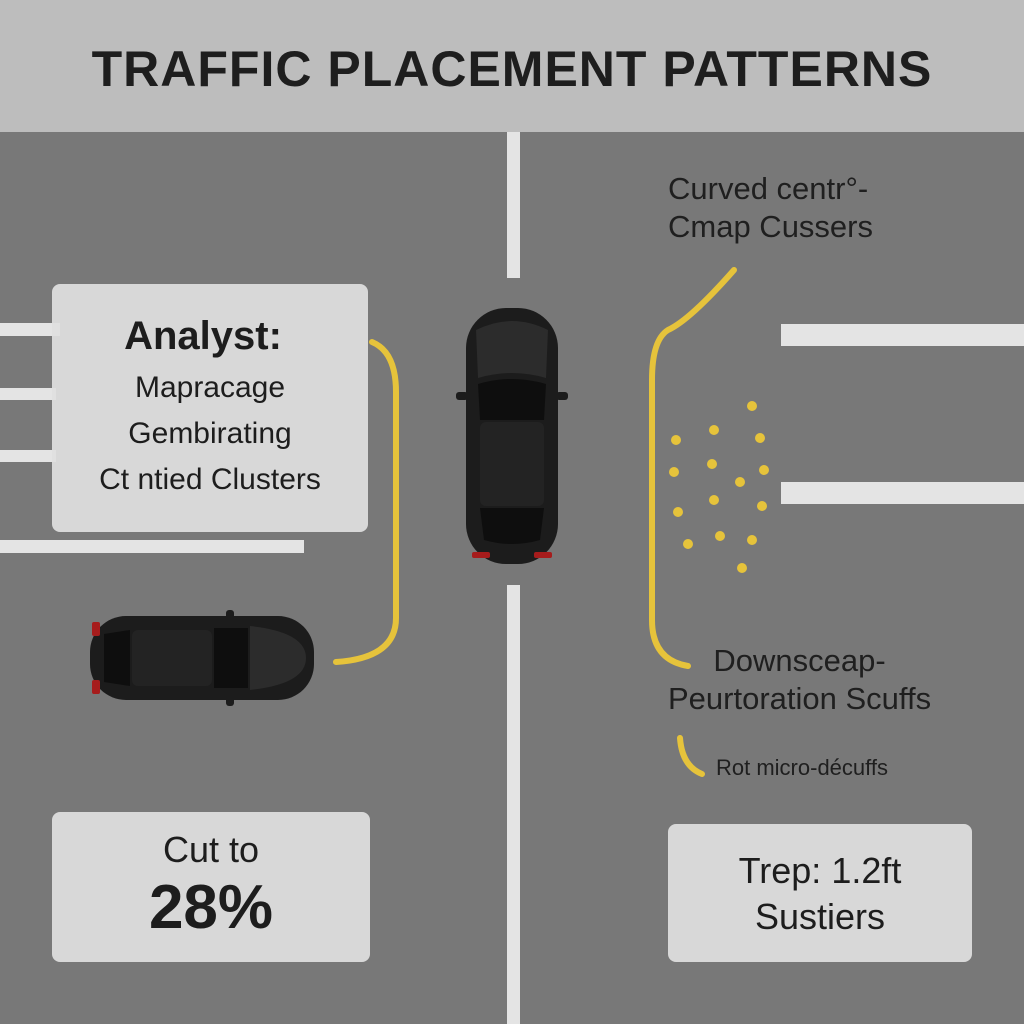  What do you see at coordinates (799, 660) in the screenshot?
I see `downscape-label-line: Downsceap-` at bounding box center [799, 660].